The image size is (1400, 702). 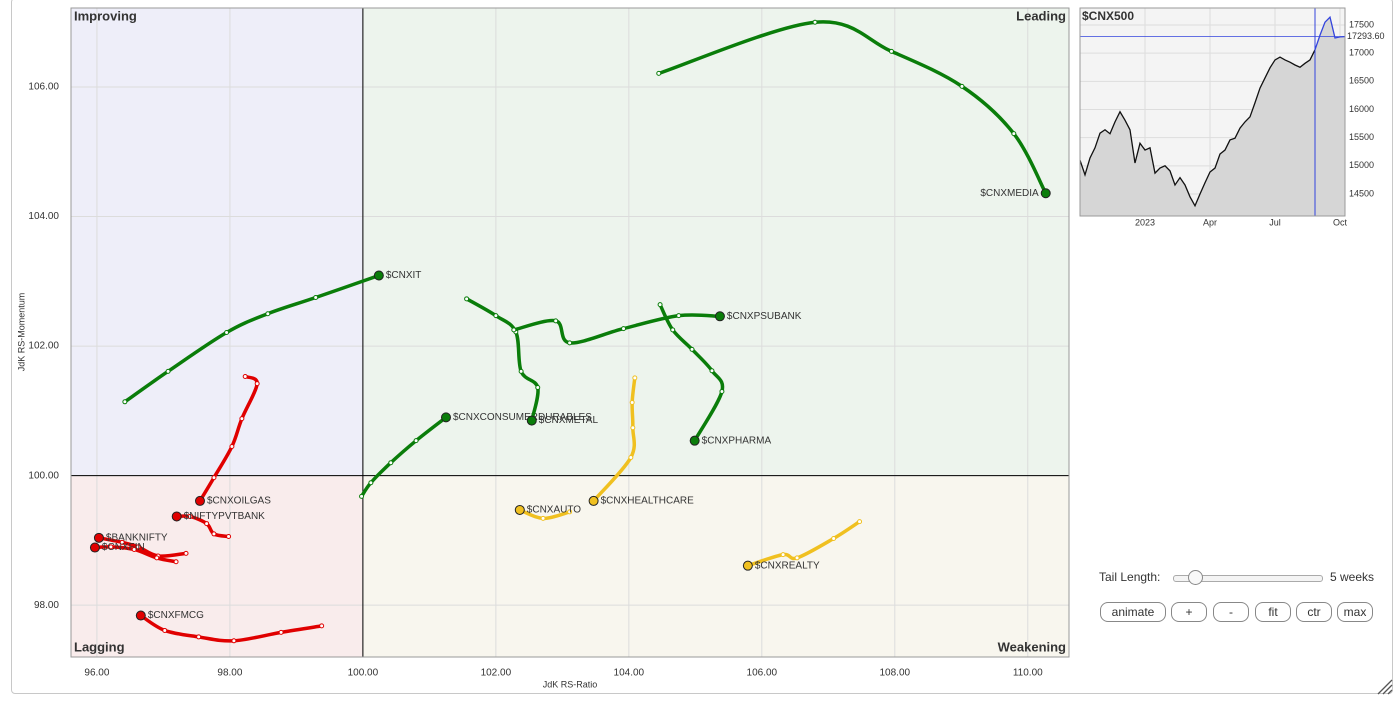 I want to click on series-label: $CNXMEDIA, so click(x=1009, y=193).